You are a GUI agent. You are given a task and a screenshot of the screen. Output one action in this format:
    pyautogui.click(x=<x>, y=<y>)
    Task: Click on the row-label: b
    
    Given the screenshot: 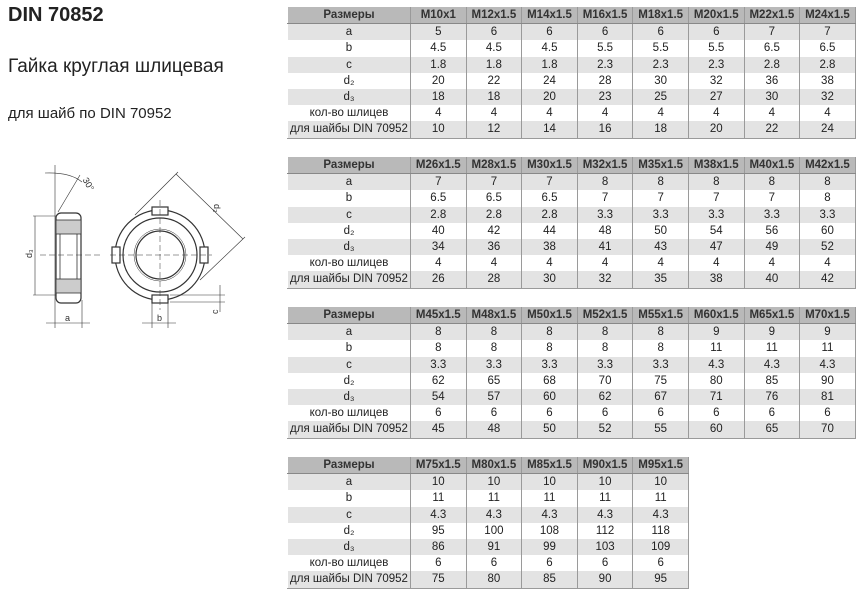 What is the action you would take?
    pyautogui.click(x=349, y=198)
    